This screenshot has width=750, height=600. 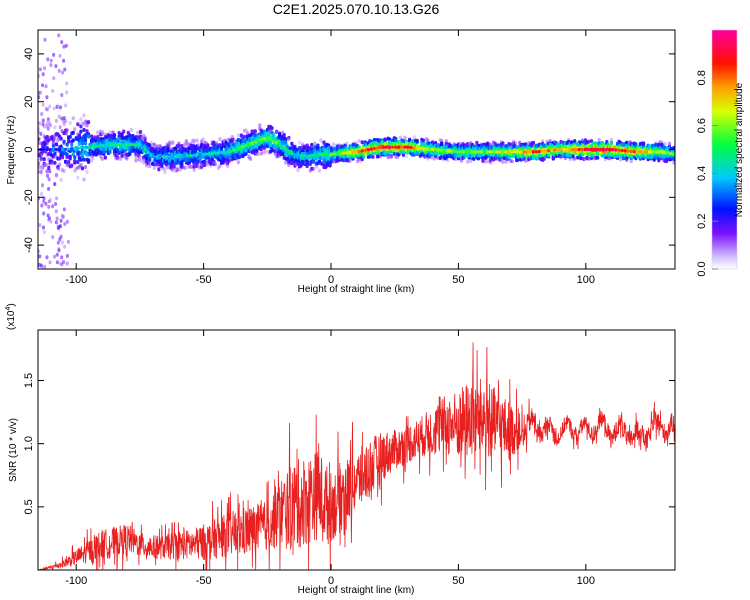 What do you see at coordinates (356, 590) in the screenshot?
I see `snr-x-label: Height of straight line (km)` at bounding box center [356, 590].